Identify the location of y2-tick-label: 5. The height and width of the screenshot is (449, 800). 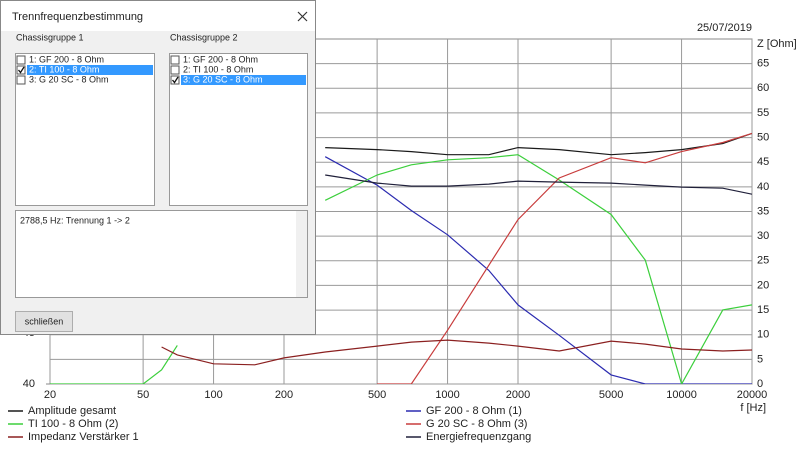
(760, 359).